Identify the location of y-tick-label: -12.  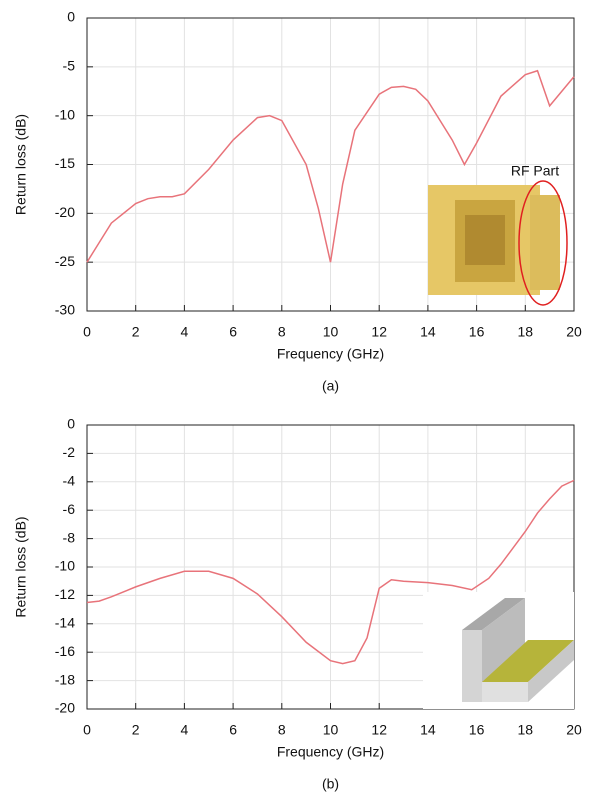
(65, 594).